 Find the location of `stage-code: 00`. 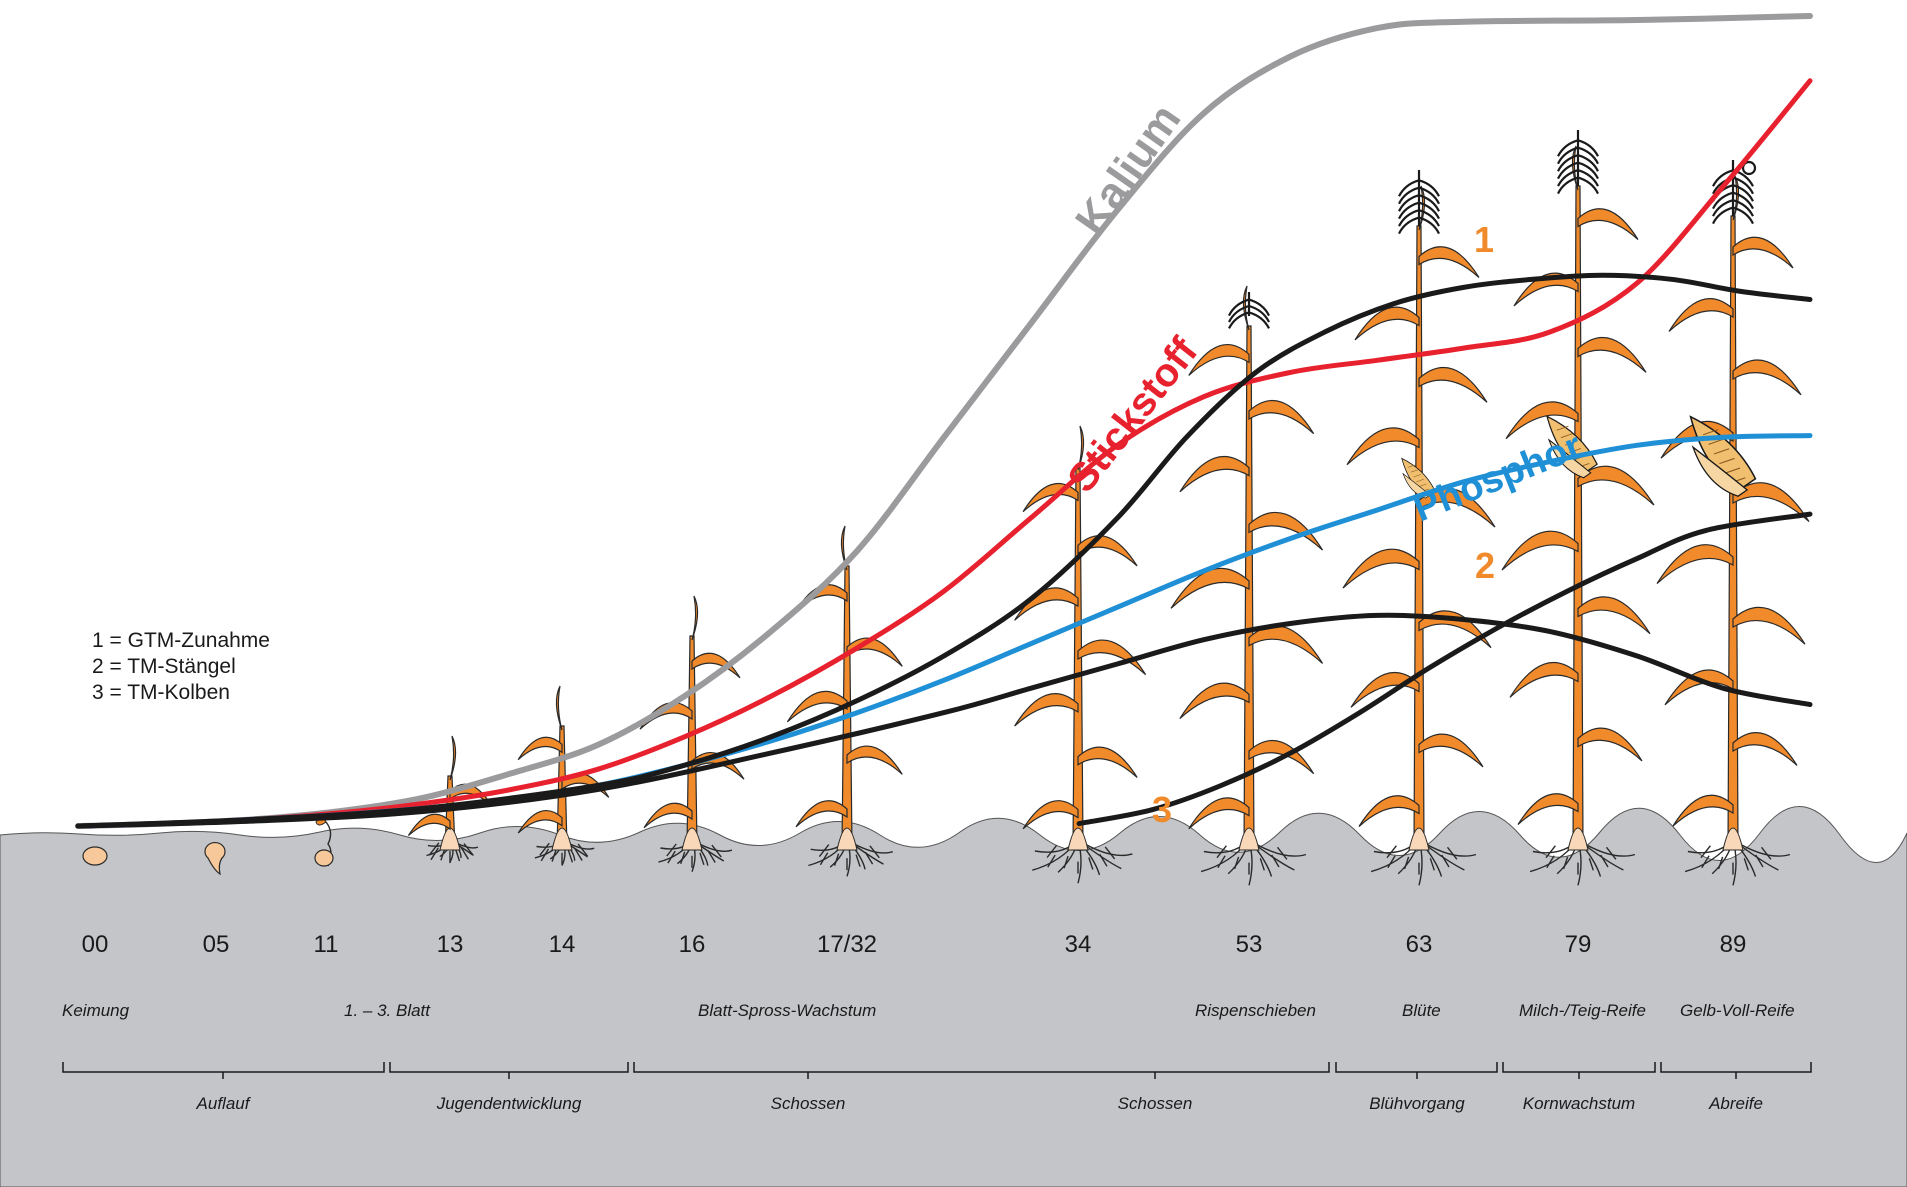

stage-code: 00 is located at coordinates (95, 944).